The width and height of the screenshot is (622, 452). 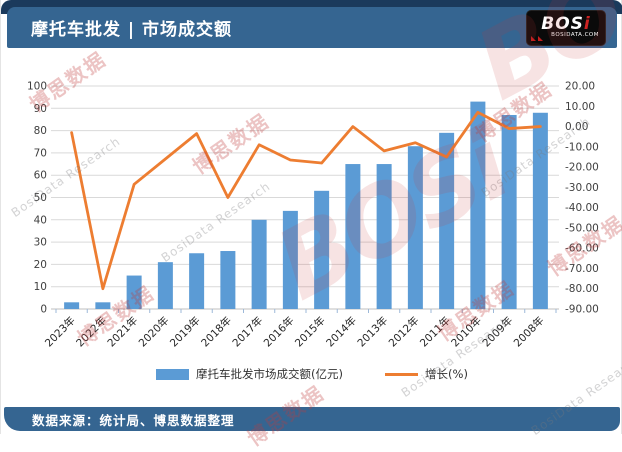 I want to click on y-axis-right-label: -50.00, so click(x=582, y=228).